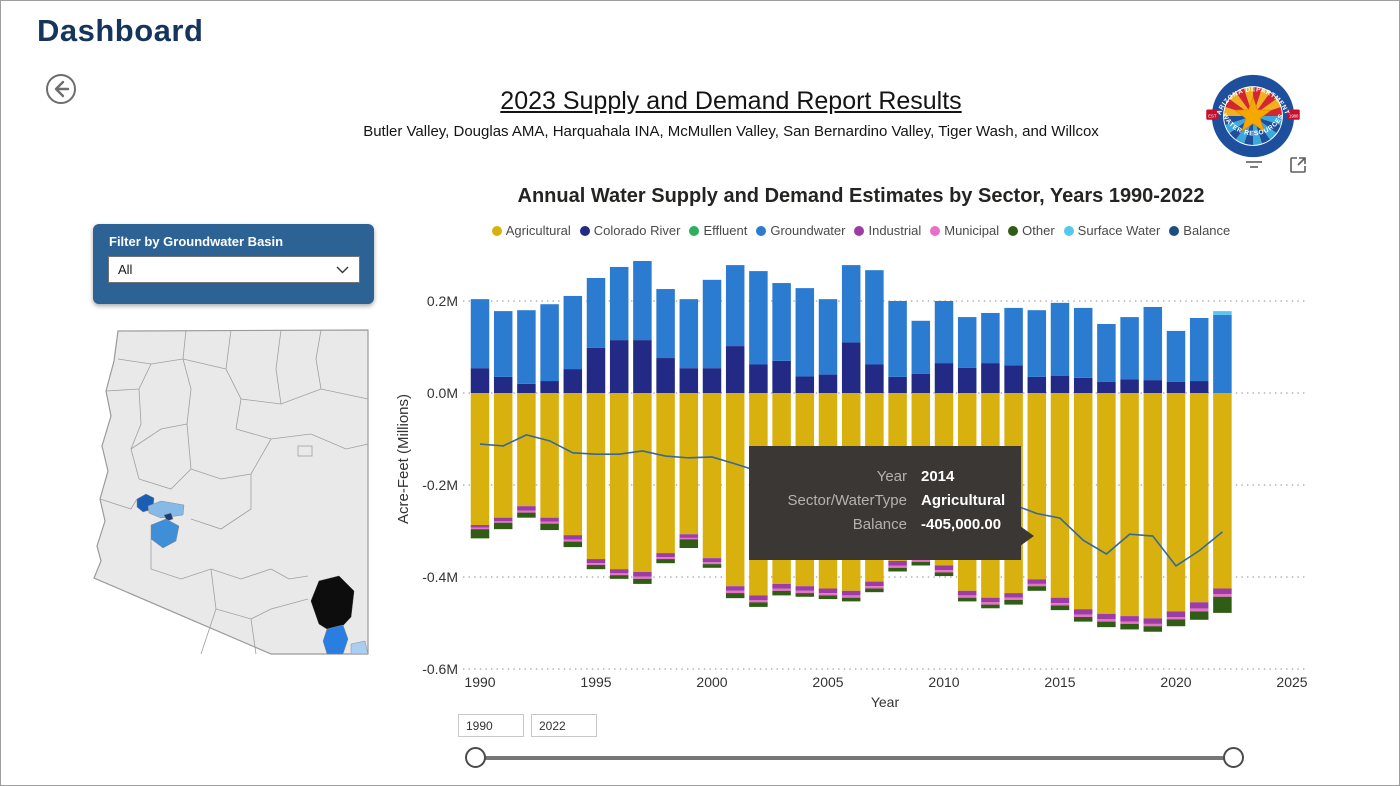  I want to click on range-start-input, so click(491, 725).